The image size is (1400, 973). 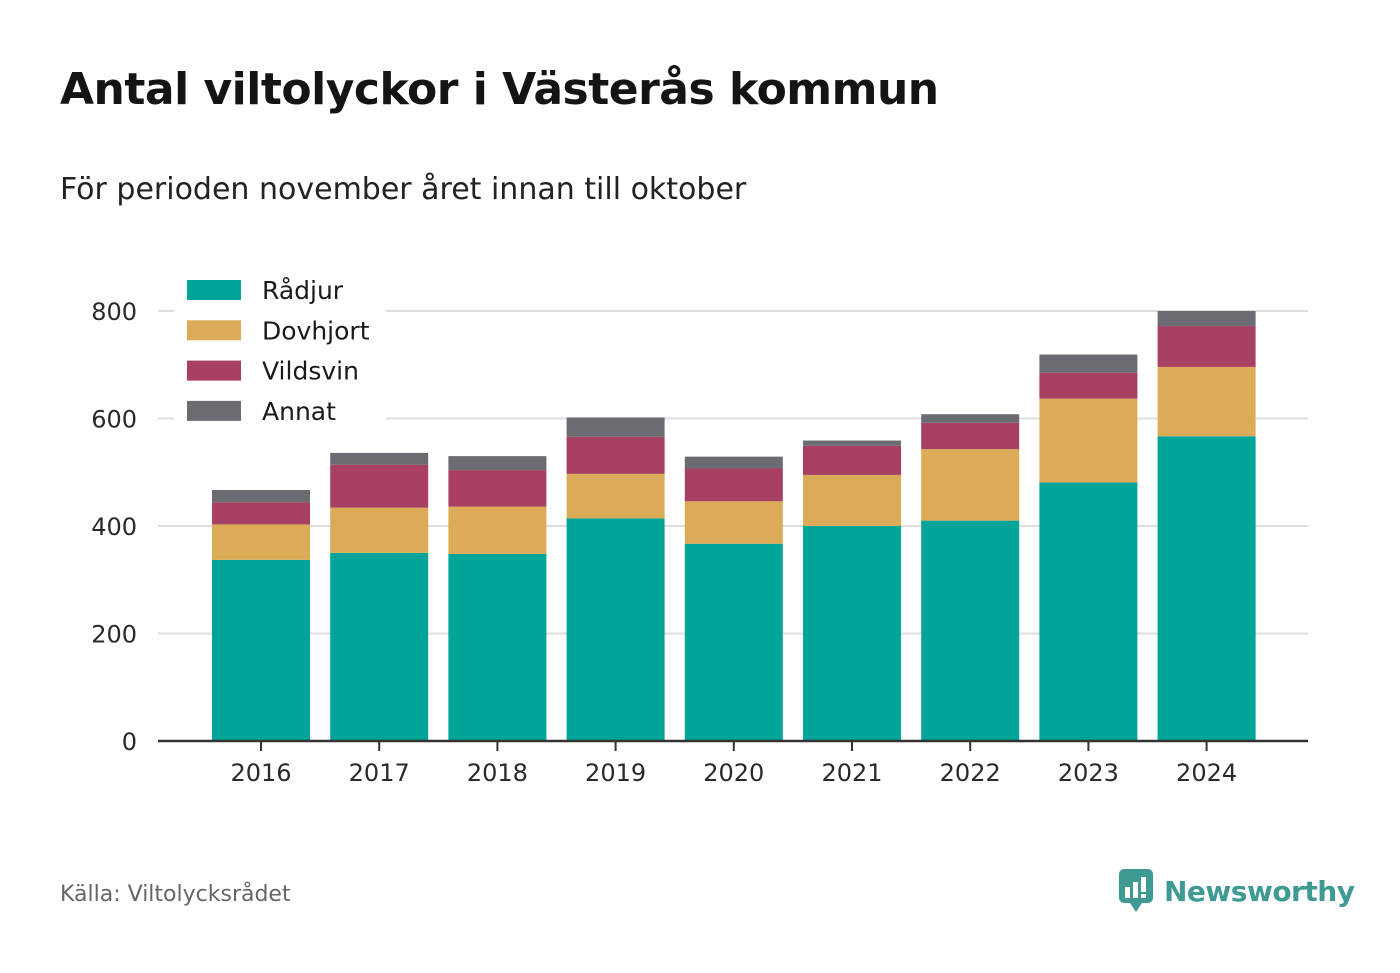 I want to click on bar-segment-dovhjort-2022, so click(x=970, y=485).